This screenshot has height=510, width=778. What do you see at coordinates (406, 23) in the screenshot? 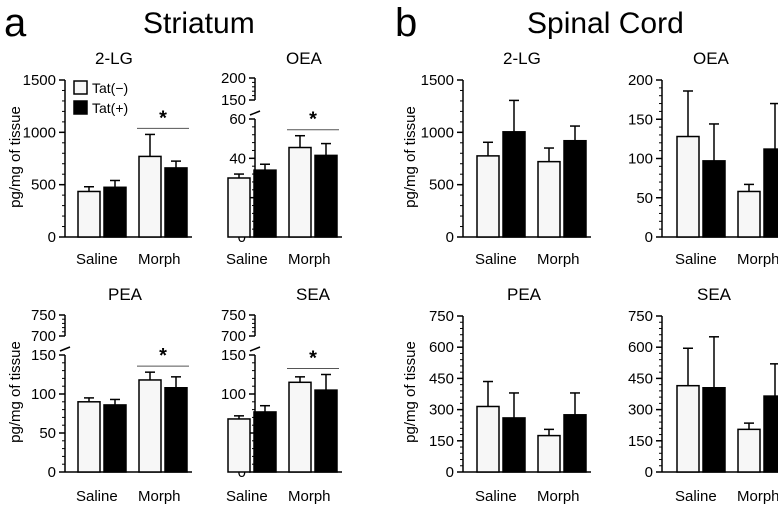
I see `panel-letter-b: b` at bounding box center [406, 23].